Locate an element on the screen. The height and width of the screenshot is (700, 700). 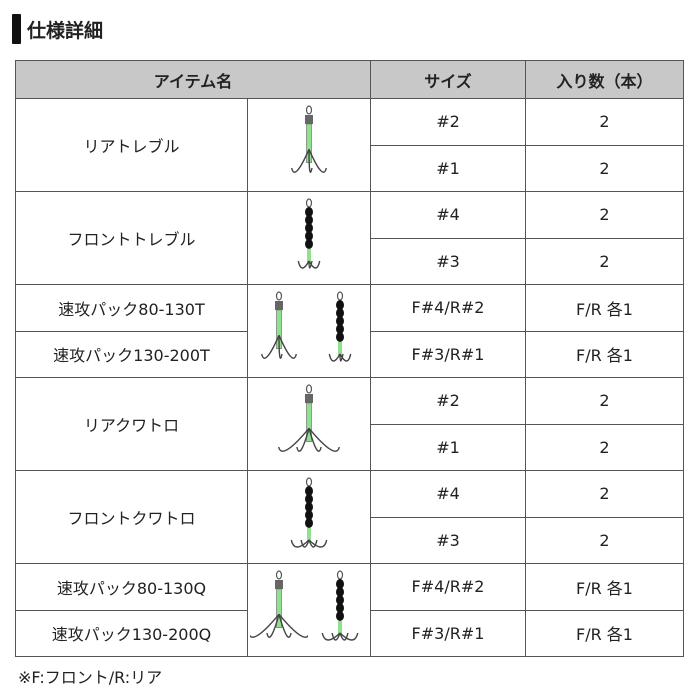
item-name: フロントトレブル is located at coordinates (131, 238).